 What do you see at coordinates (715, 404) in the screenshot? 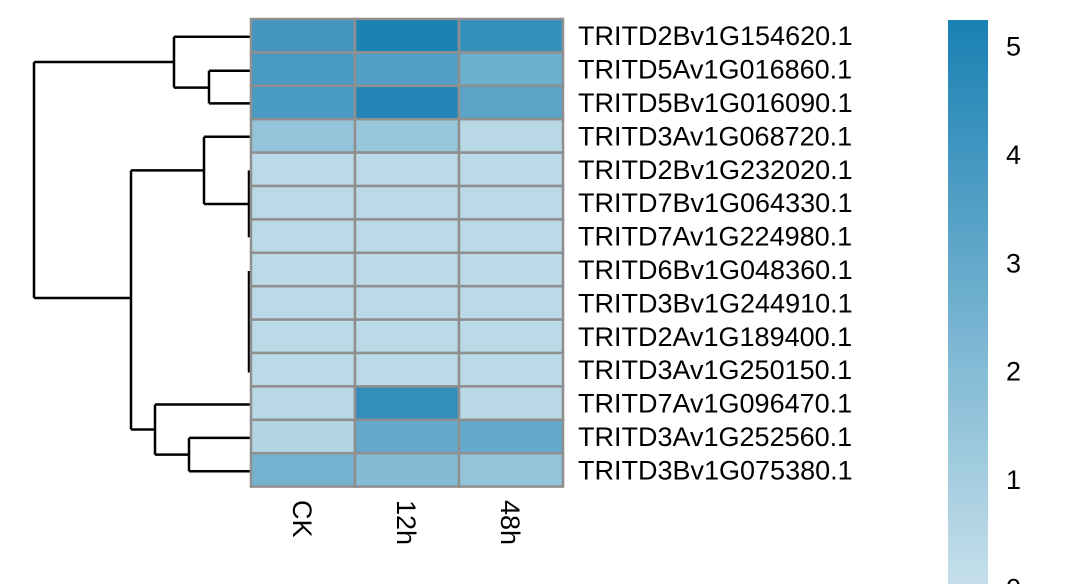
I see `row-label: TRITD7Av1G096470.1` at bounding box center [715, 404].